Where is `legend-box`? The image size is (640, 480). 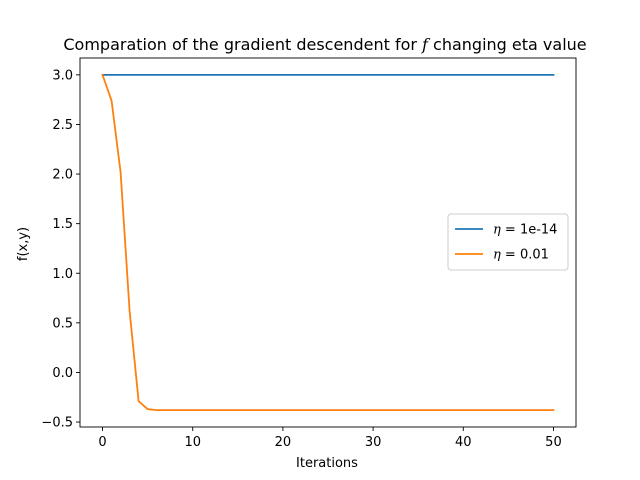
legend-box is located at coordinates (508, 242).